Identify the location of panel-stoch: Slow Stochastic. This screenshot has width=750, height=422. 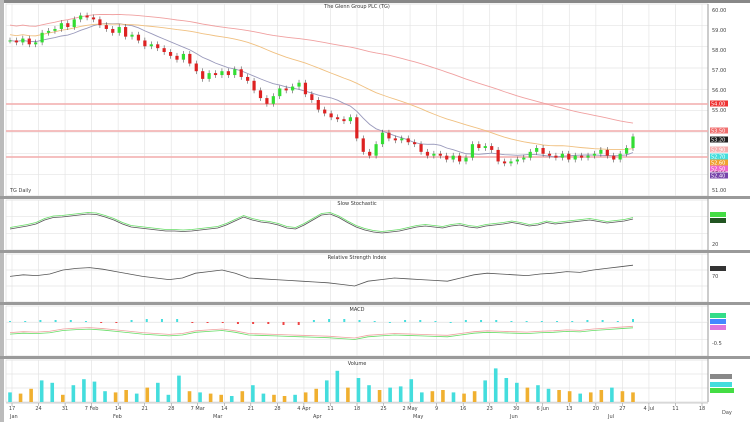
(375, 223).